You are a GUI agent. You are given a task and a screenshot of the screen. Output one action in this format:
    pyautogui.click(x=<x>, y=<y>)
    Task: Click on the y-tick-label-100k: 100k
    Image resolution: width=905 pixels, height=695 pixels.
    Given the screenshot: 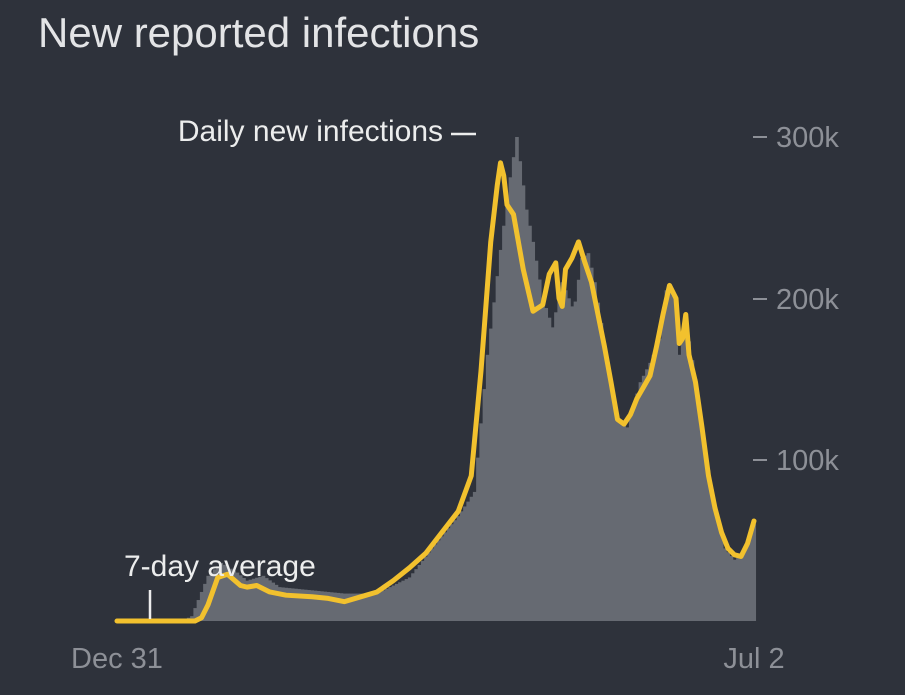 What is the action you would take?
    pyautogui.click(x=807, y=461)
    